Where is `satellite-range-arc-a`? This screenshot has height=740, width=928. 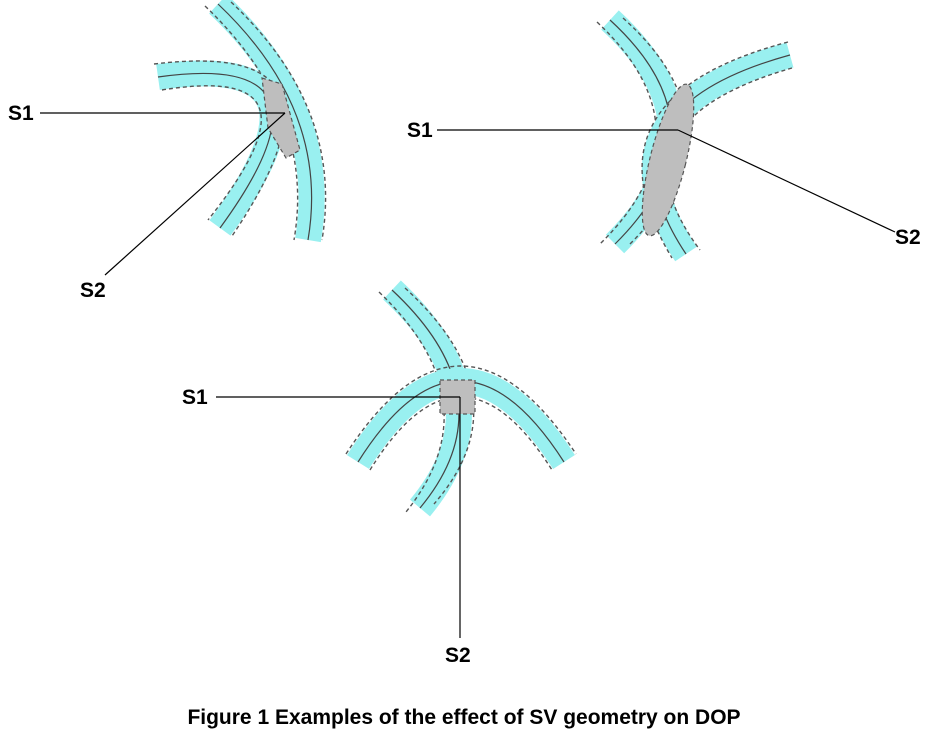 satellite-range-arc-a is located at coordinates (265, 121).